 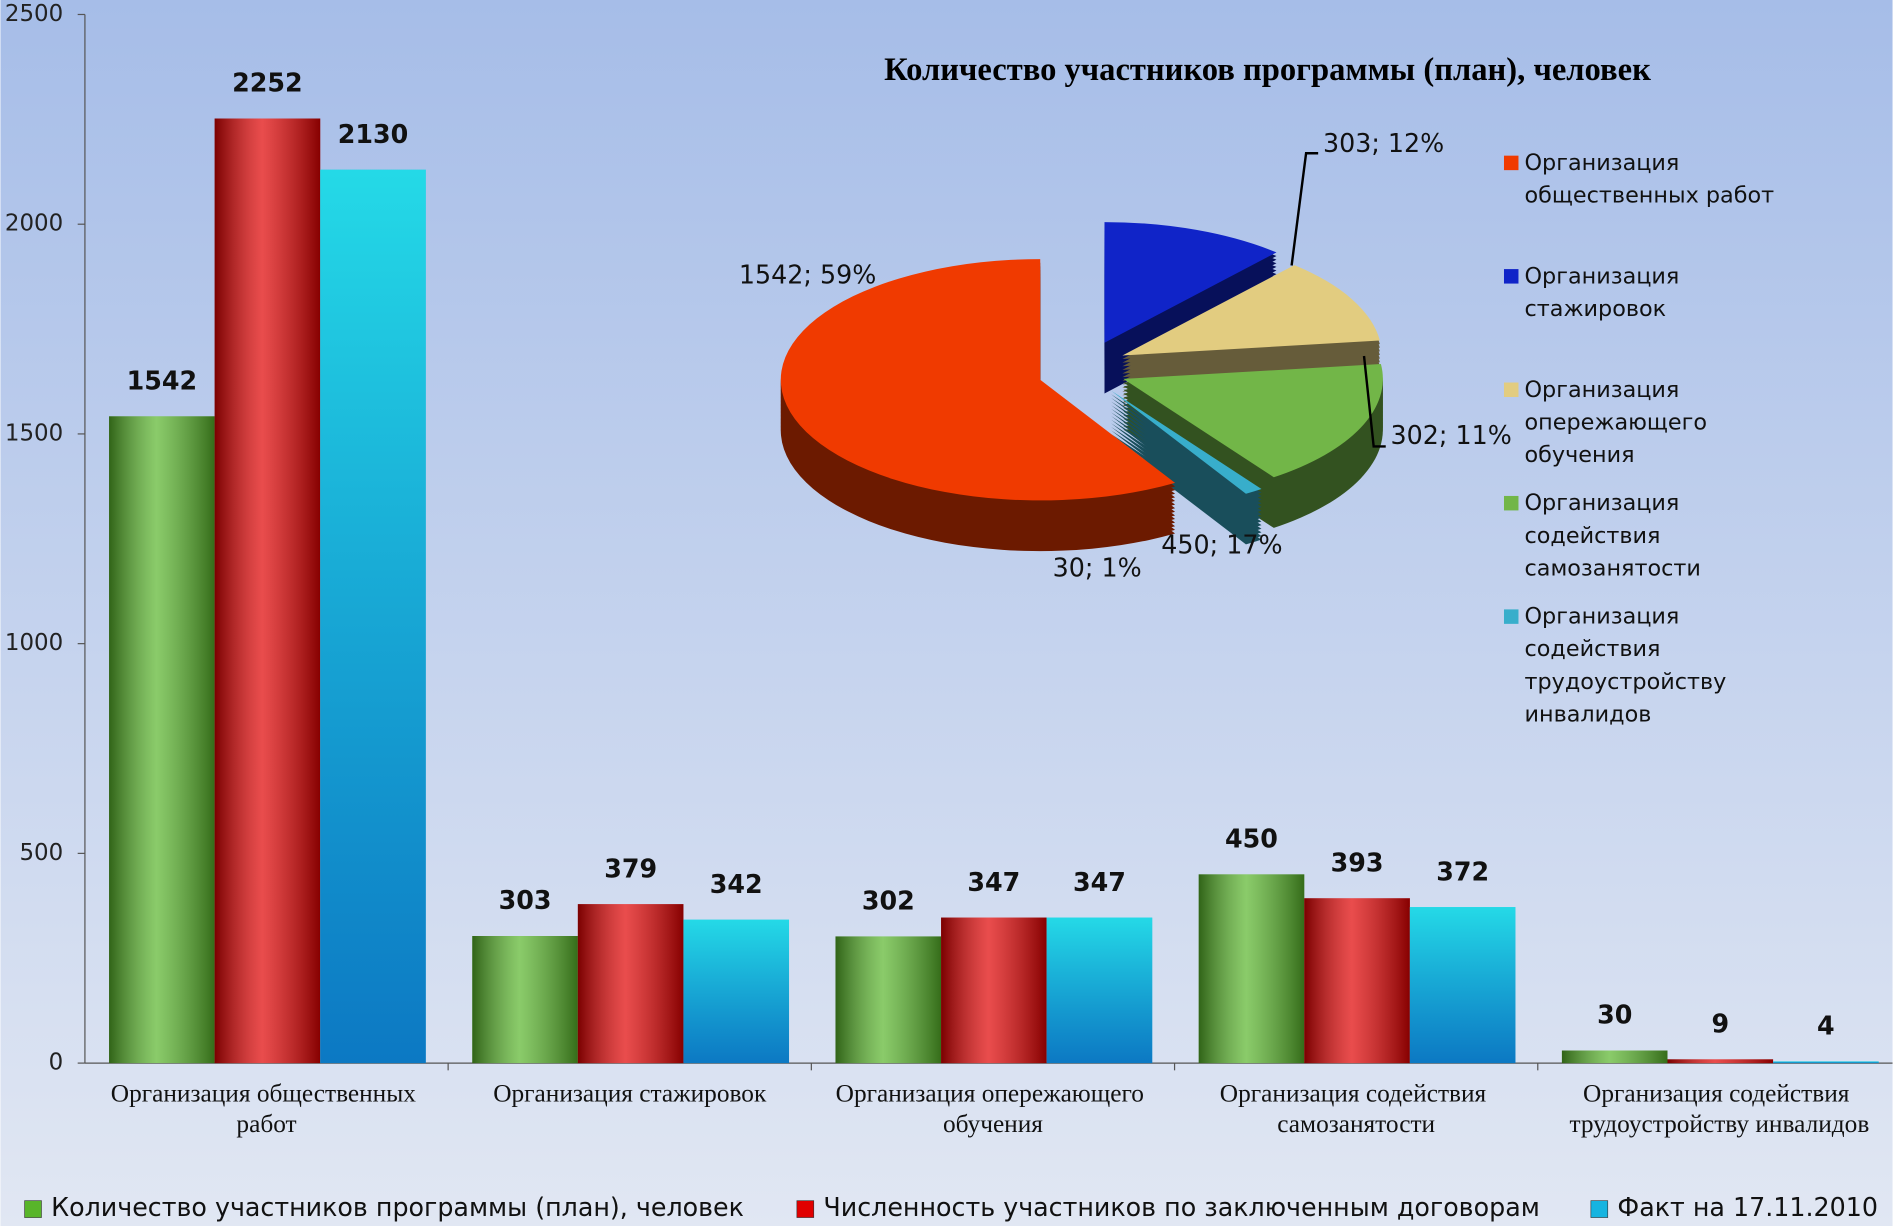 I want to click on data-label: 2130, so click(x=373, y=134).